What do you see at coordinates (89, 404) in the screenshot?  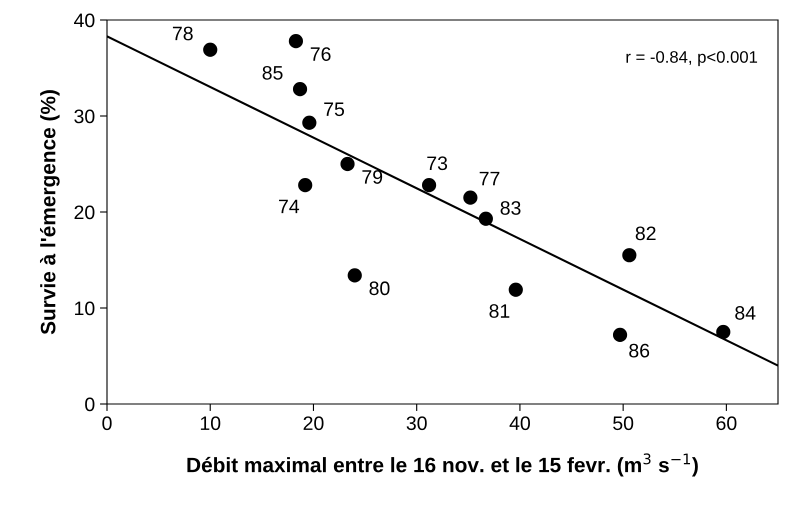 I see `y-tick-label: 0` at bounding box center [89, 404].